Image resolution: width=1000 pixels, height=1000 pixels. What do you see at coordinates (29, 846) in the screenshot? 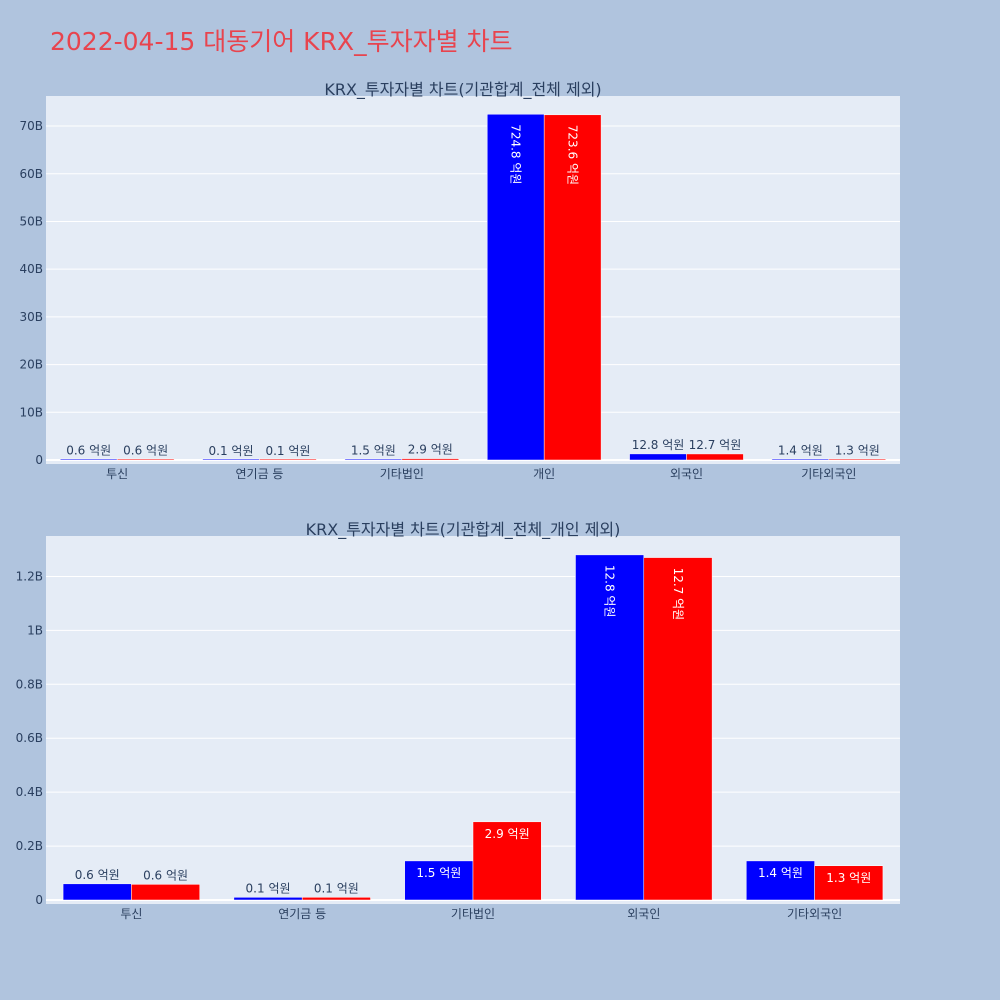
I see `y-tick-label: 0.2B` at bounding box center [29, 846].